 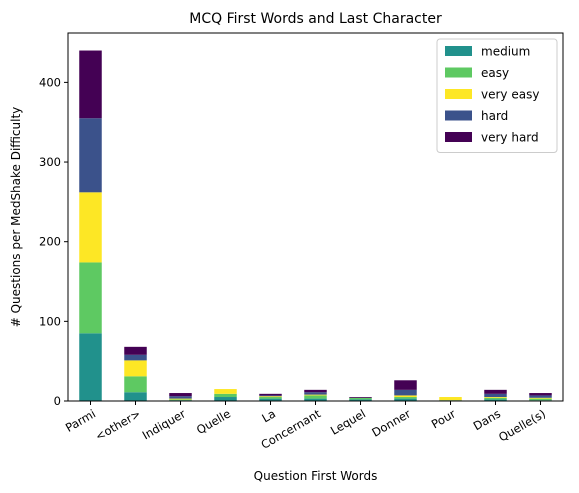 What do you see at coordinates (50, 242) in the screenshot?
I see `y-tick-label: 200` at bounding box center [50, 242].